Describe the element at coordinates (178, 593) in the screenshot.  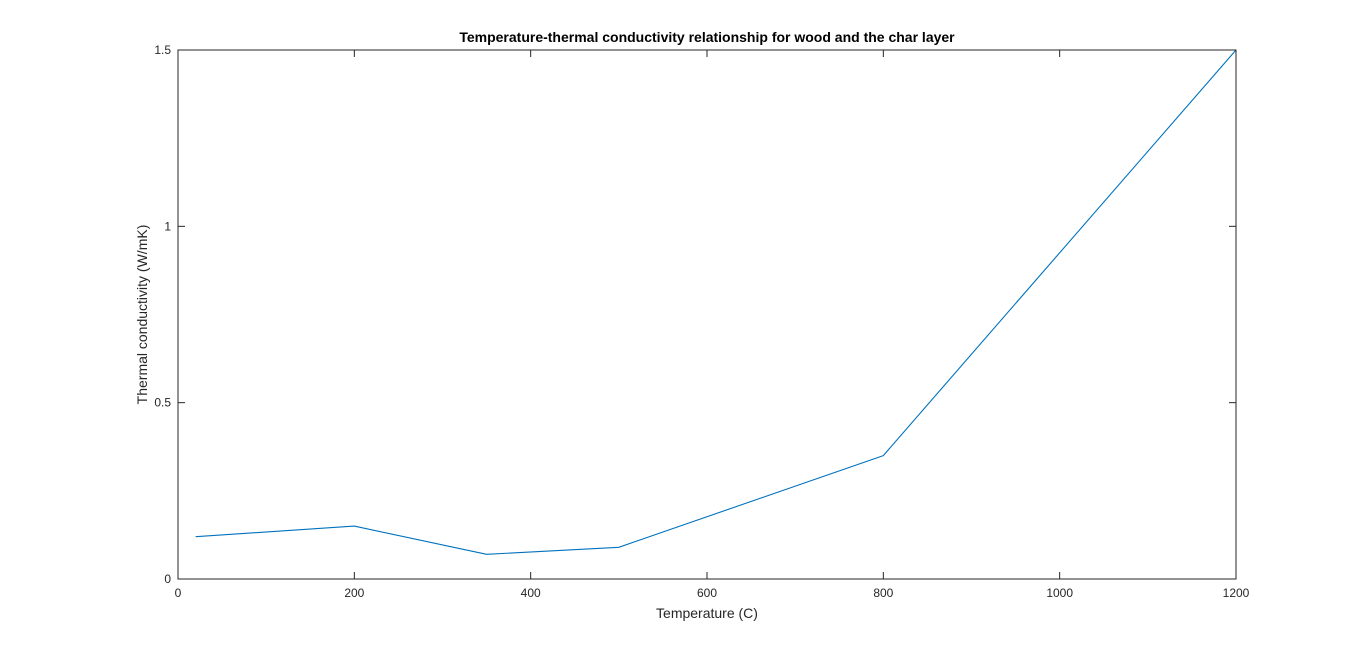
I see `x-tick-label: 0` at that location.